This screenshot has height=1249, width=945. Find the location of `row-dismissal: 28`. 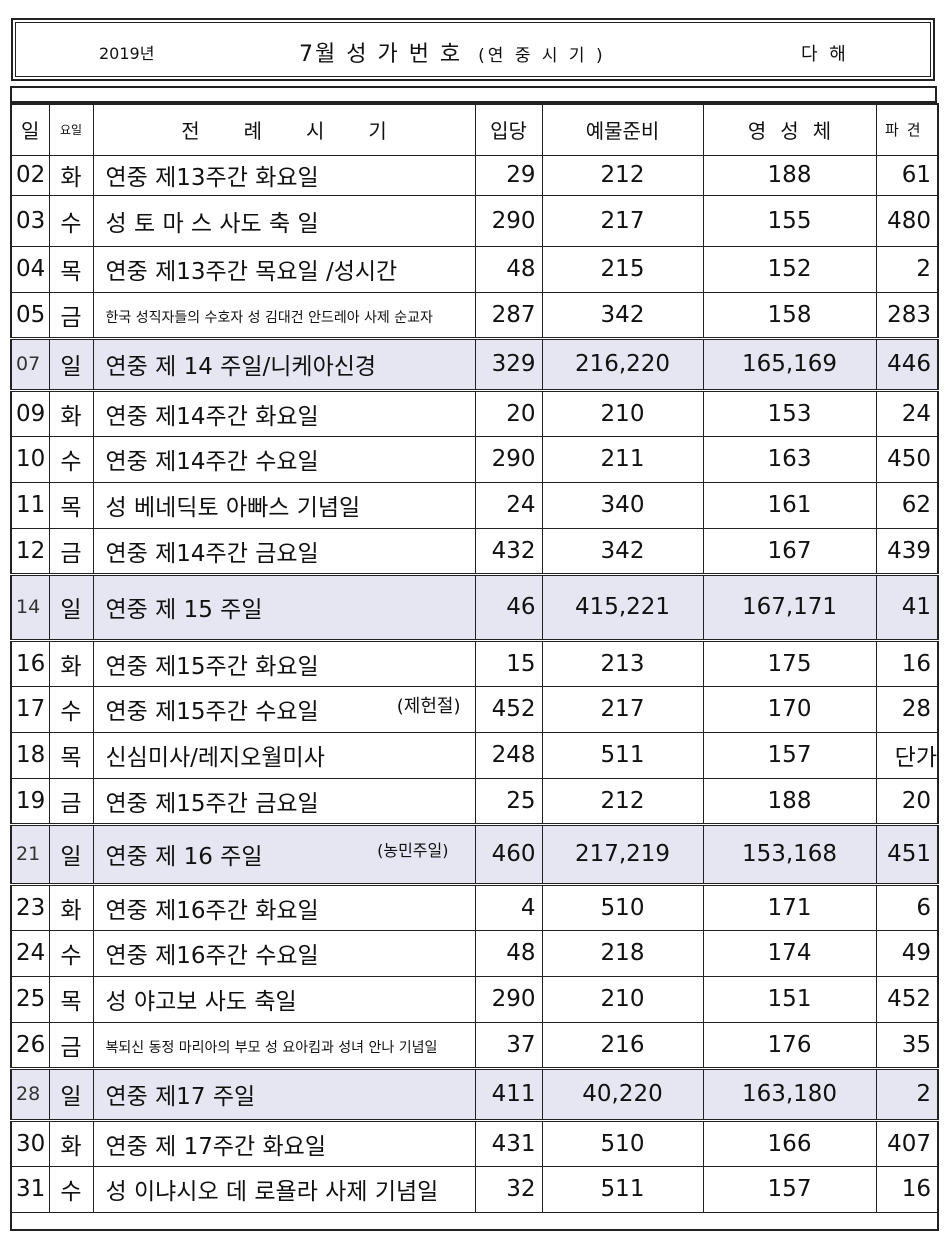

row-dismissal: 28 is located at coordinates (907, 709).